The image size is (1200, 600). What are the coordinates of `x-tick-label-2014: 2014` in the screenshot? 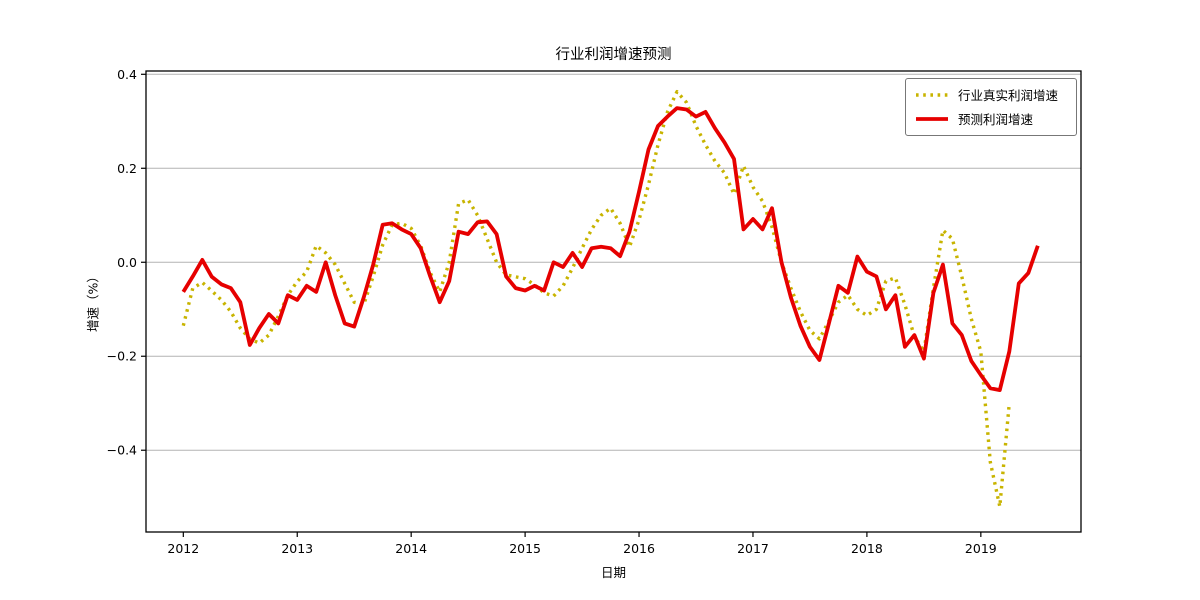 It's located at (411, 548).